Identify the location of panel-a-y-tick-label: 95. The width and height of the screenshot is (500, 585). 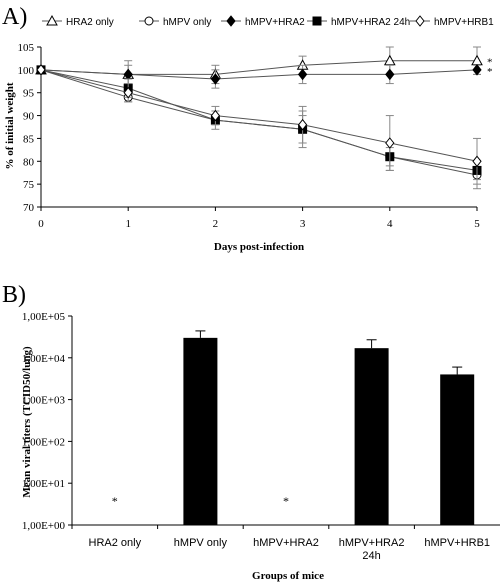
(29, 94).